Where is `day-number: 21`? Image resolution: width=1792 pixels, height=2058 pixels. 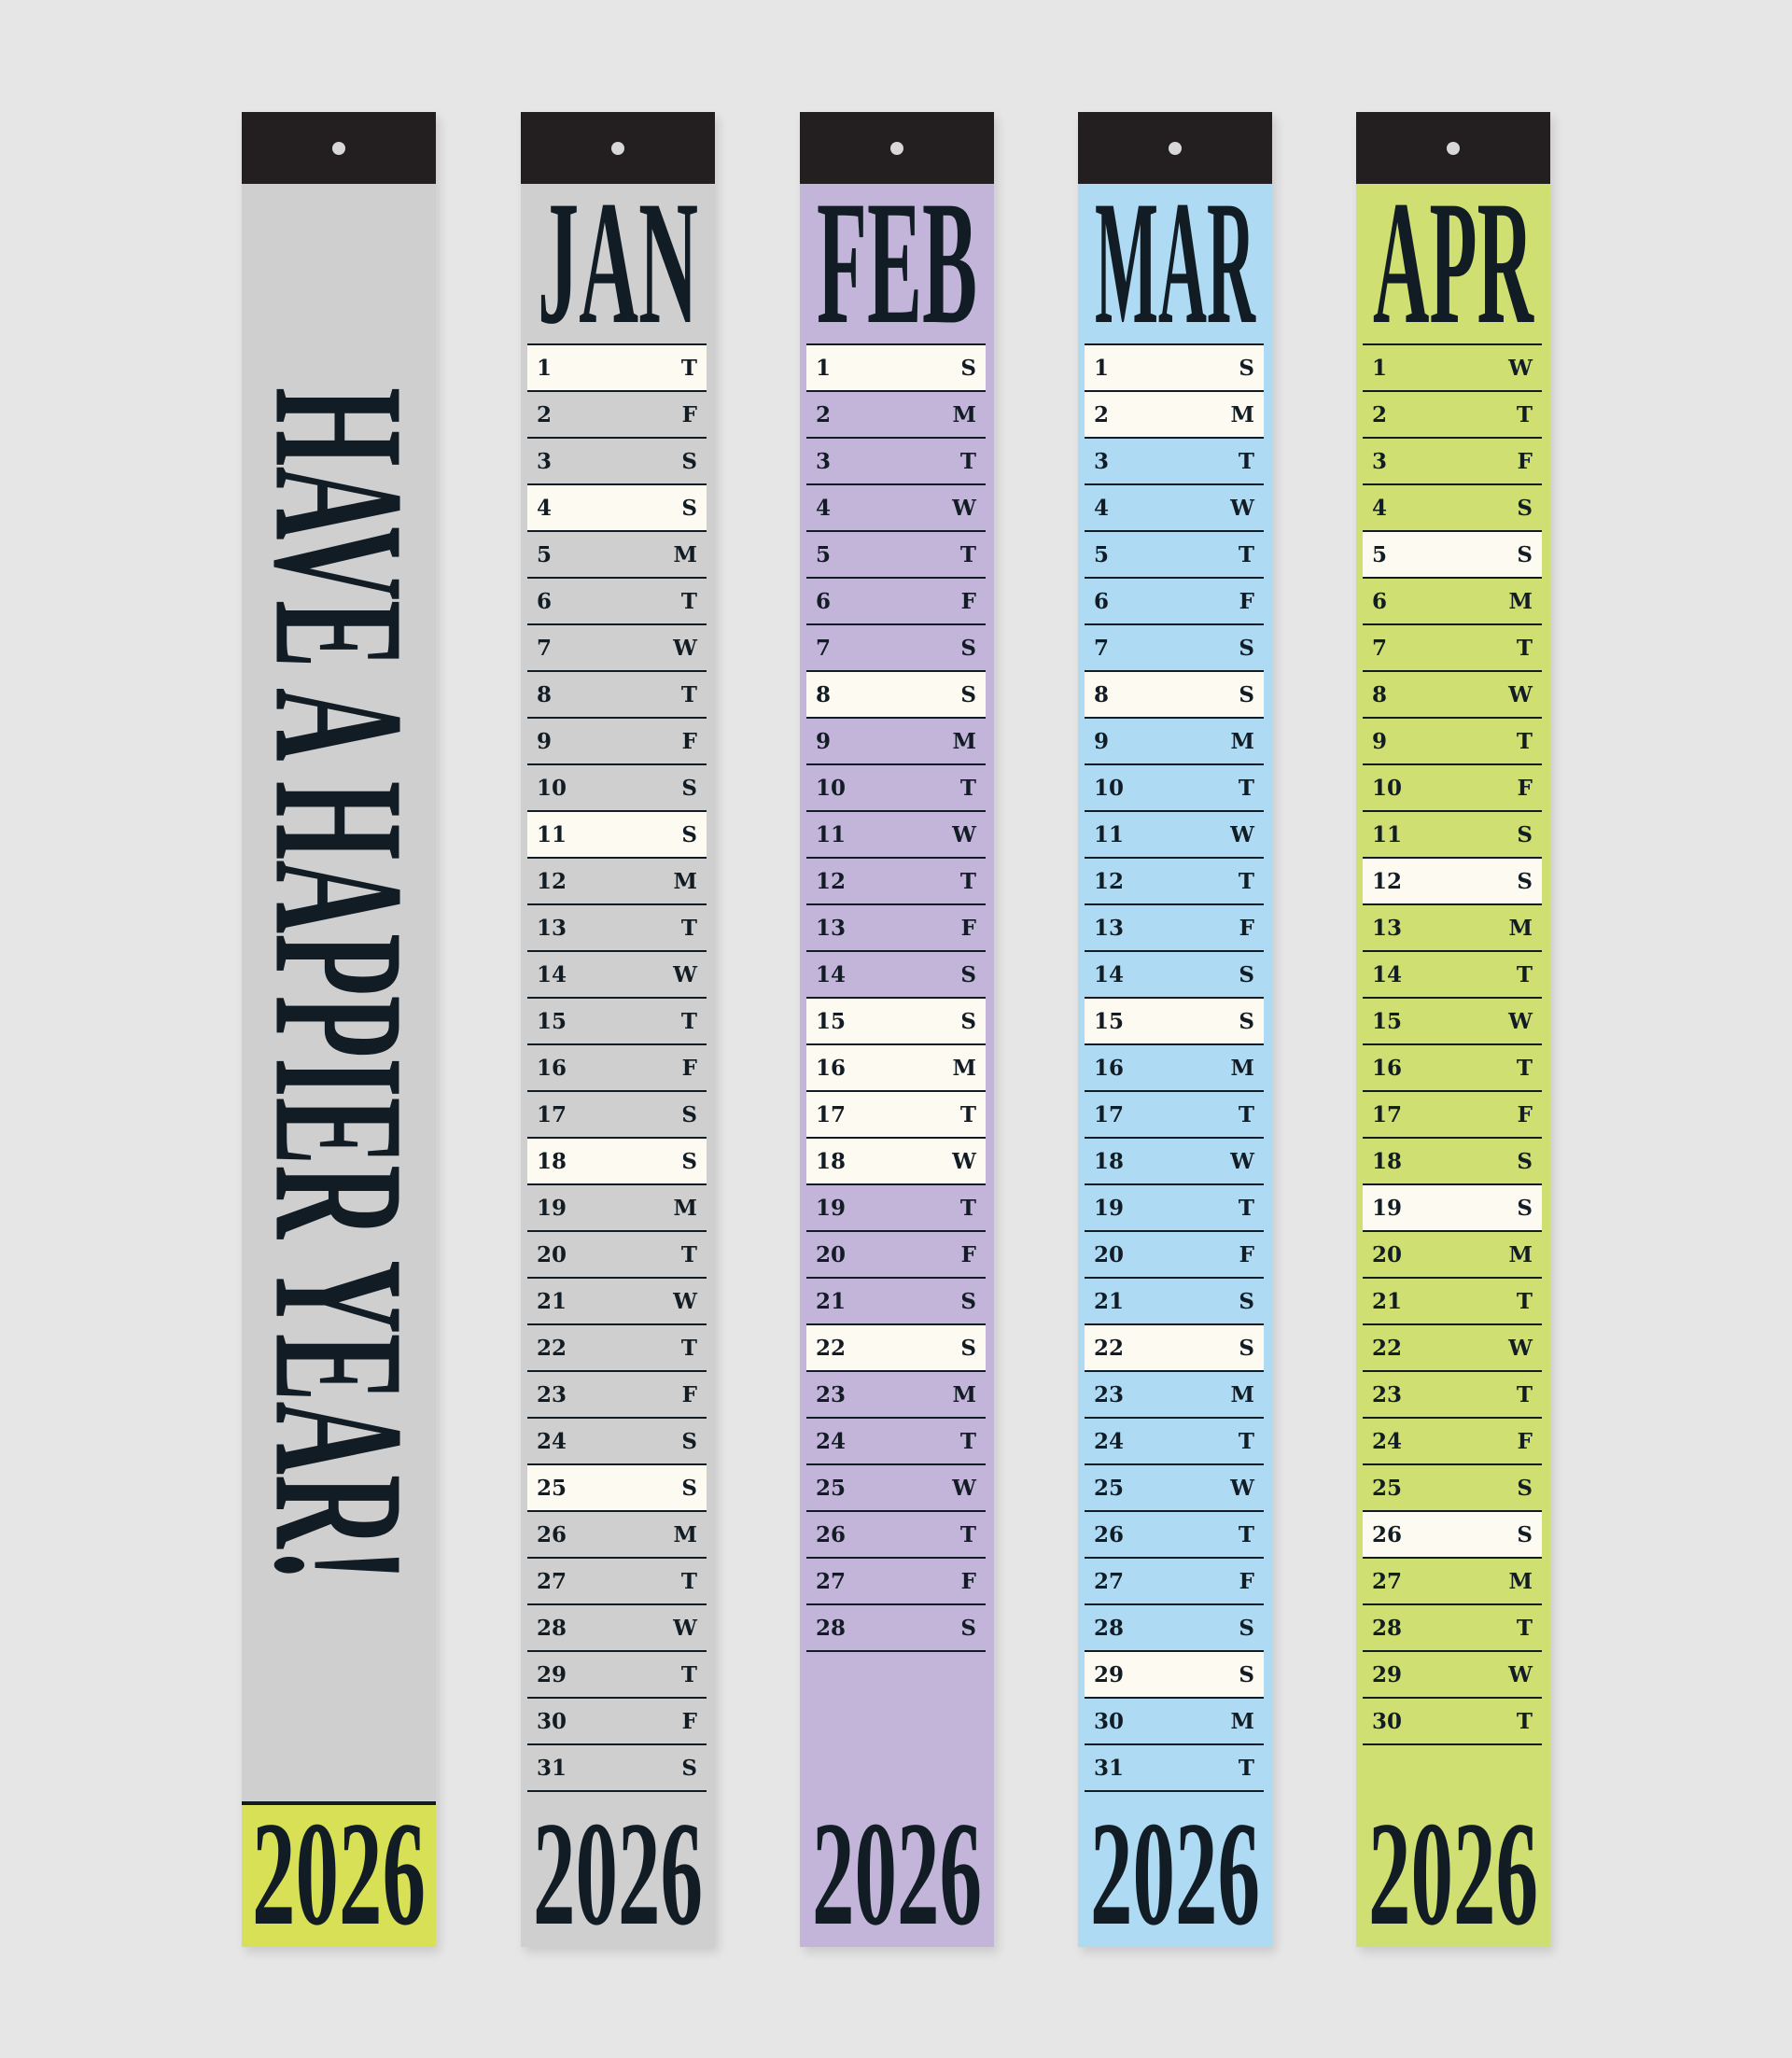 day-number: 21 is located at coordinates (1109, 1301).